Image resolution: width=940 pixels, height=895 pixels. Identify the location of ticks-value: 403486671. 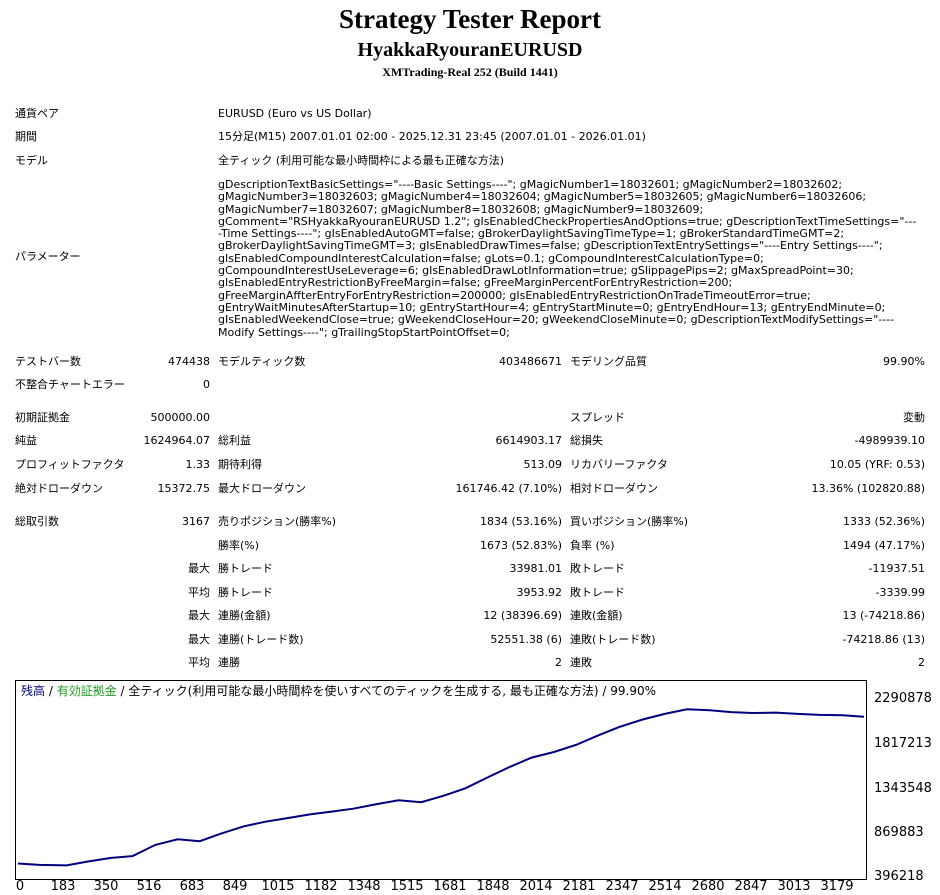
(530, 361).